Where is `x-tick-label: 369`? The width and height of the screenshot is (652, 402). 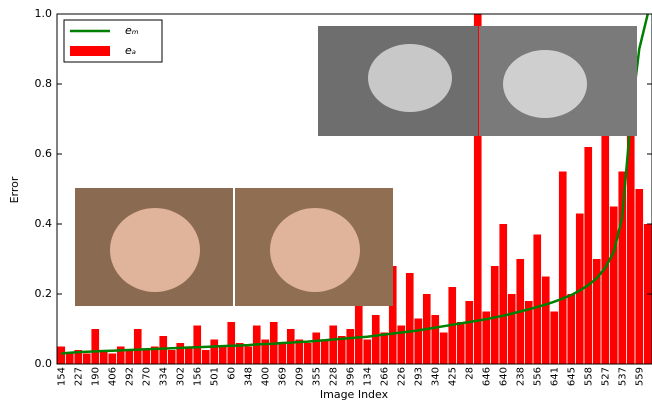 x-tick-label: 369 is located at coordinates (282, 376).